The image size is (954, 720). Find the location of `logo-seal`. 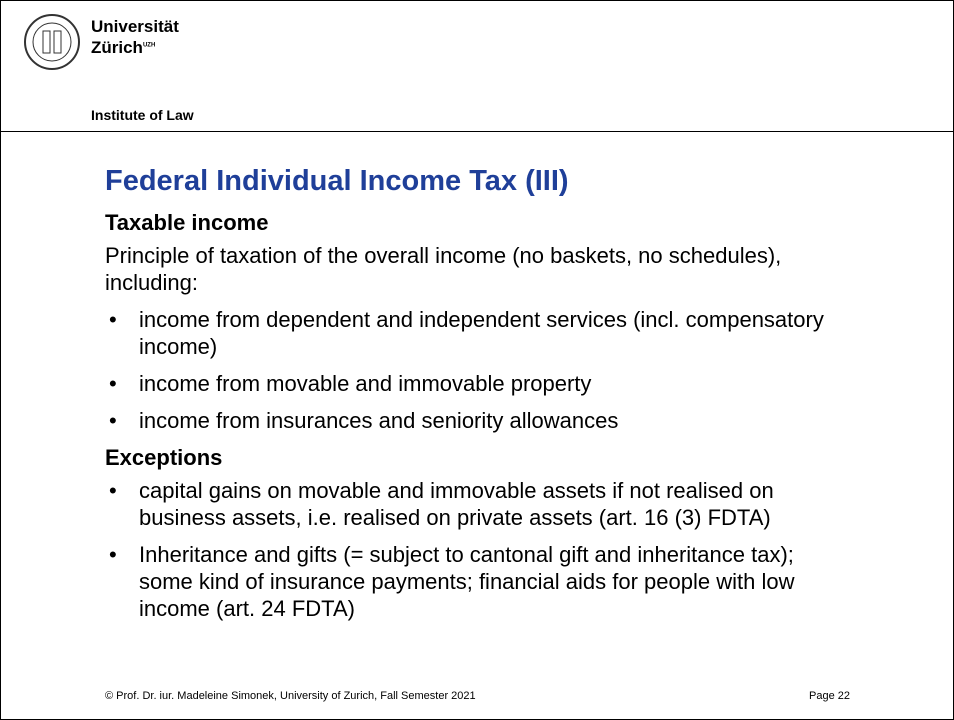

logo-seal is located at coordinates (52, 42).